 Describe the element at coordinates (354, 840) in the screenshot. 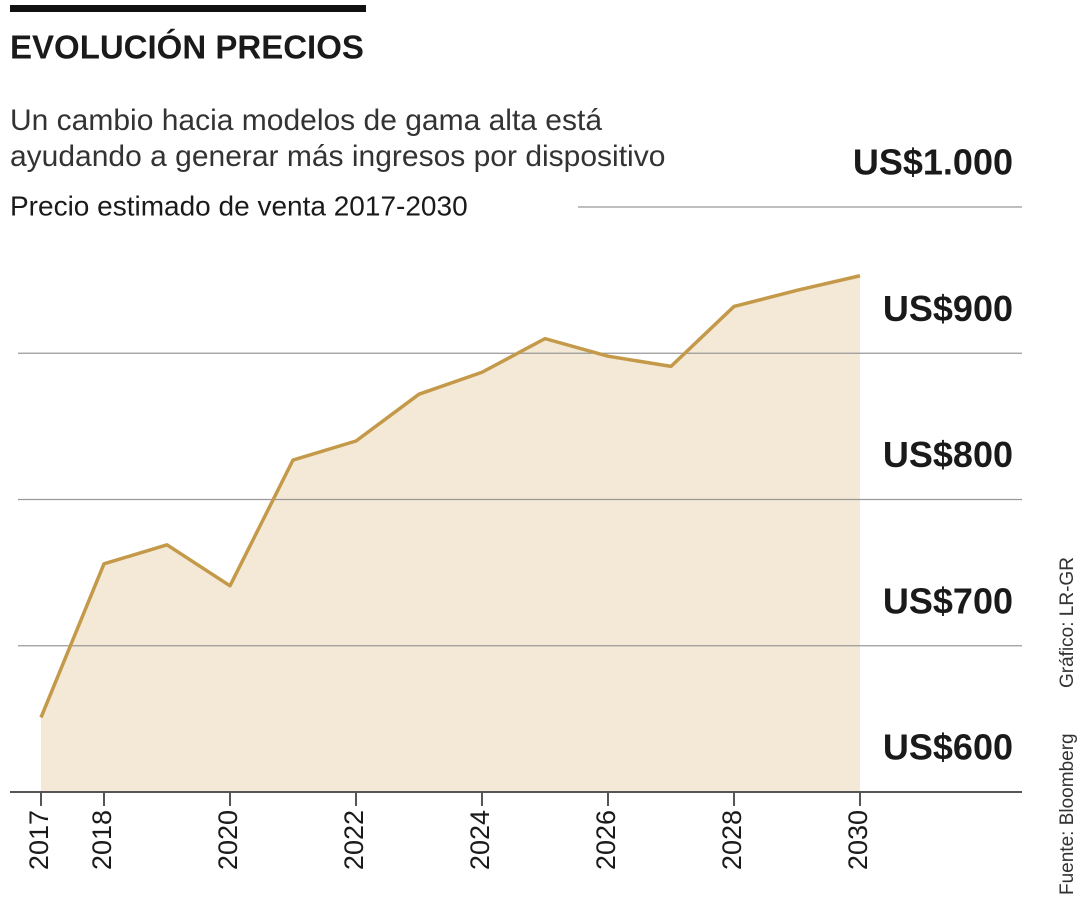

I see `x-tick-label: 2022` at that location.